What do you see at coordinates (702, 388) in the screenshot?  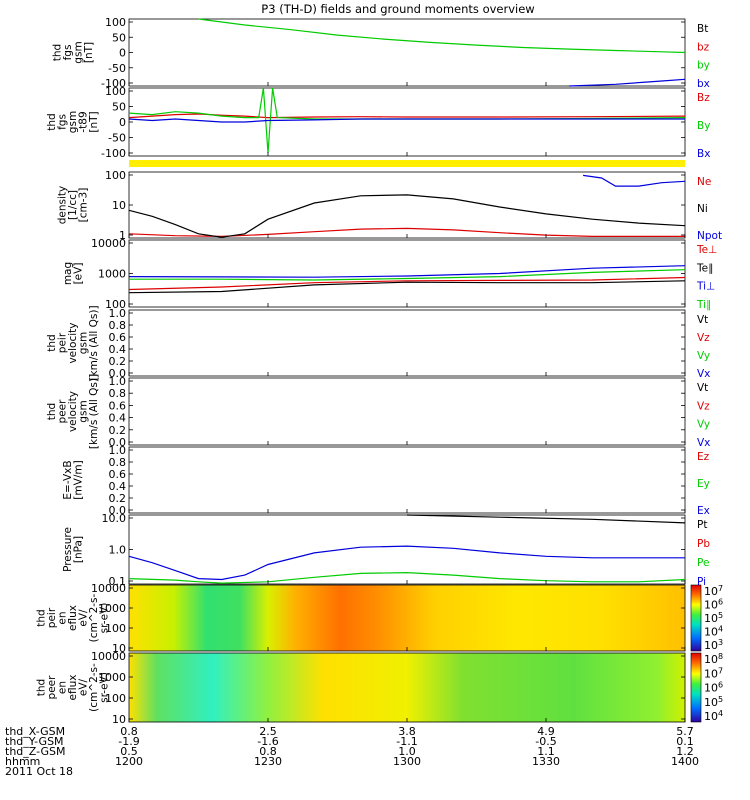 I see `legend-Vt: Vt` at bounding box center [702, 388].